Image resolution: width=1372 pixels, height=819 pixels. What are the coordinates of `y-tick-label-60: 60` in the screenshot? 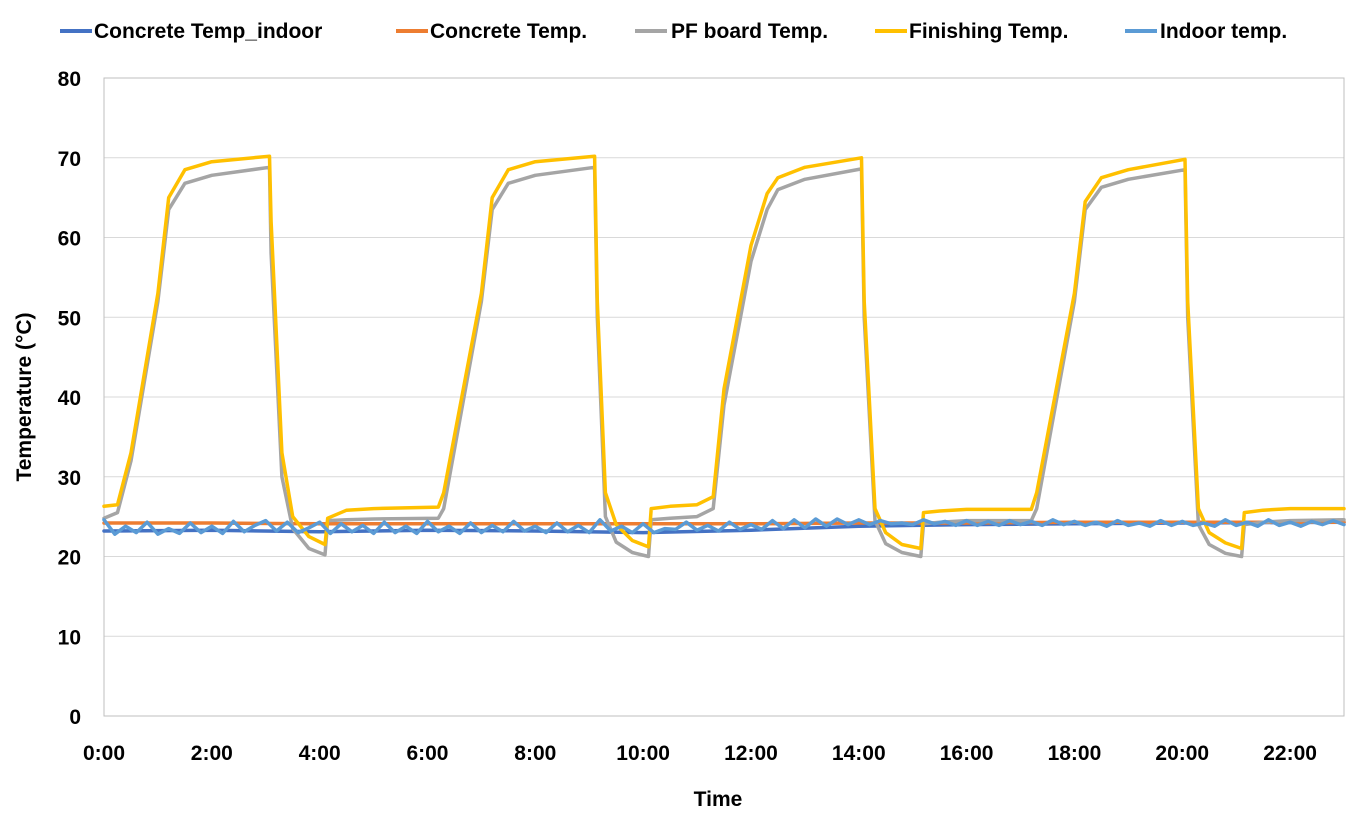 It's located at (69, 239).